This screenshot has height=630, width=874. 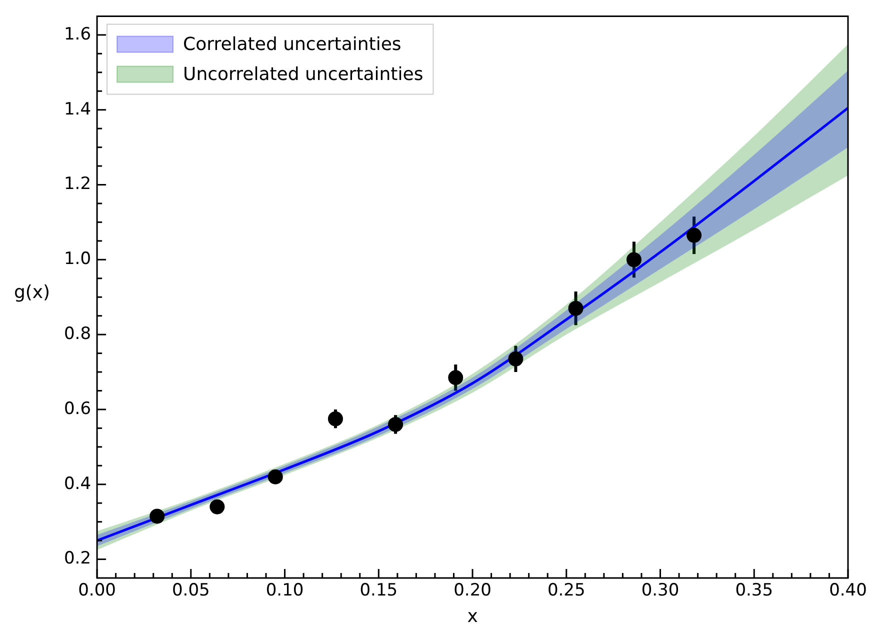 I want to click on y-tick-label: 0.6, so click(x=78, y=408).